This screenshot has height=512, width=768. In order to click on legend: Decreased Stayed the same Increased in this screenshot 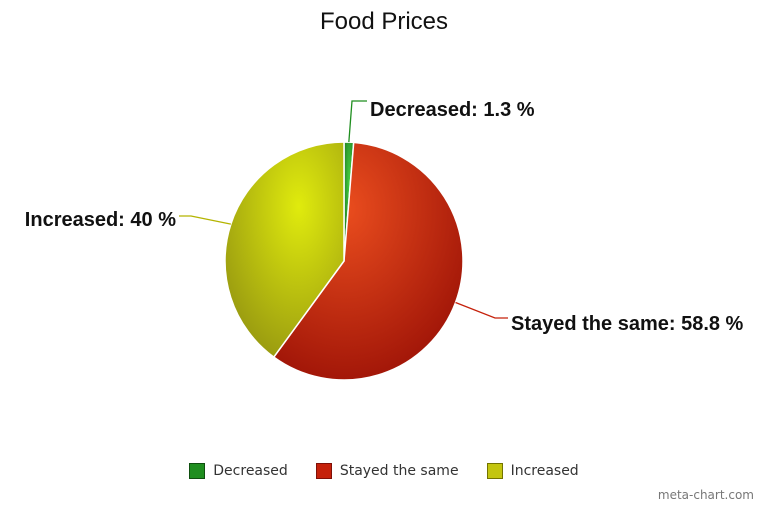, I will do `click(384, 471)`.